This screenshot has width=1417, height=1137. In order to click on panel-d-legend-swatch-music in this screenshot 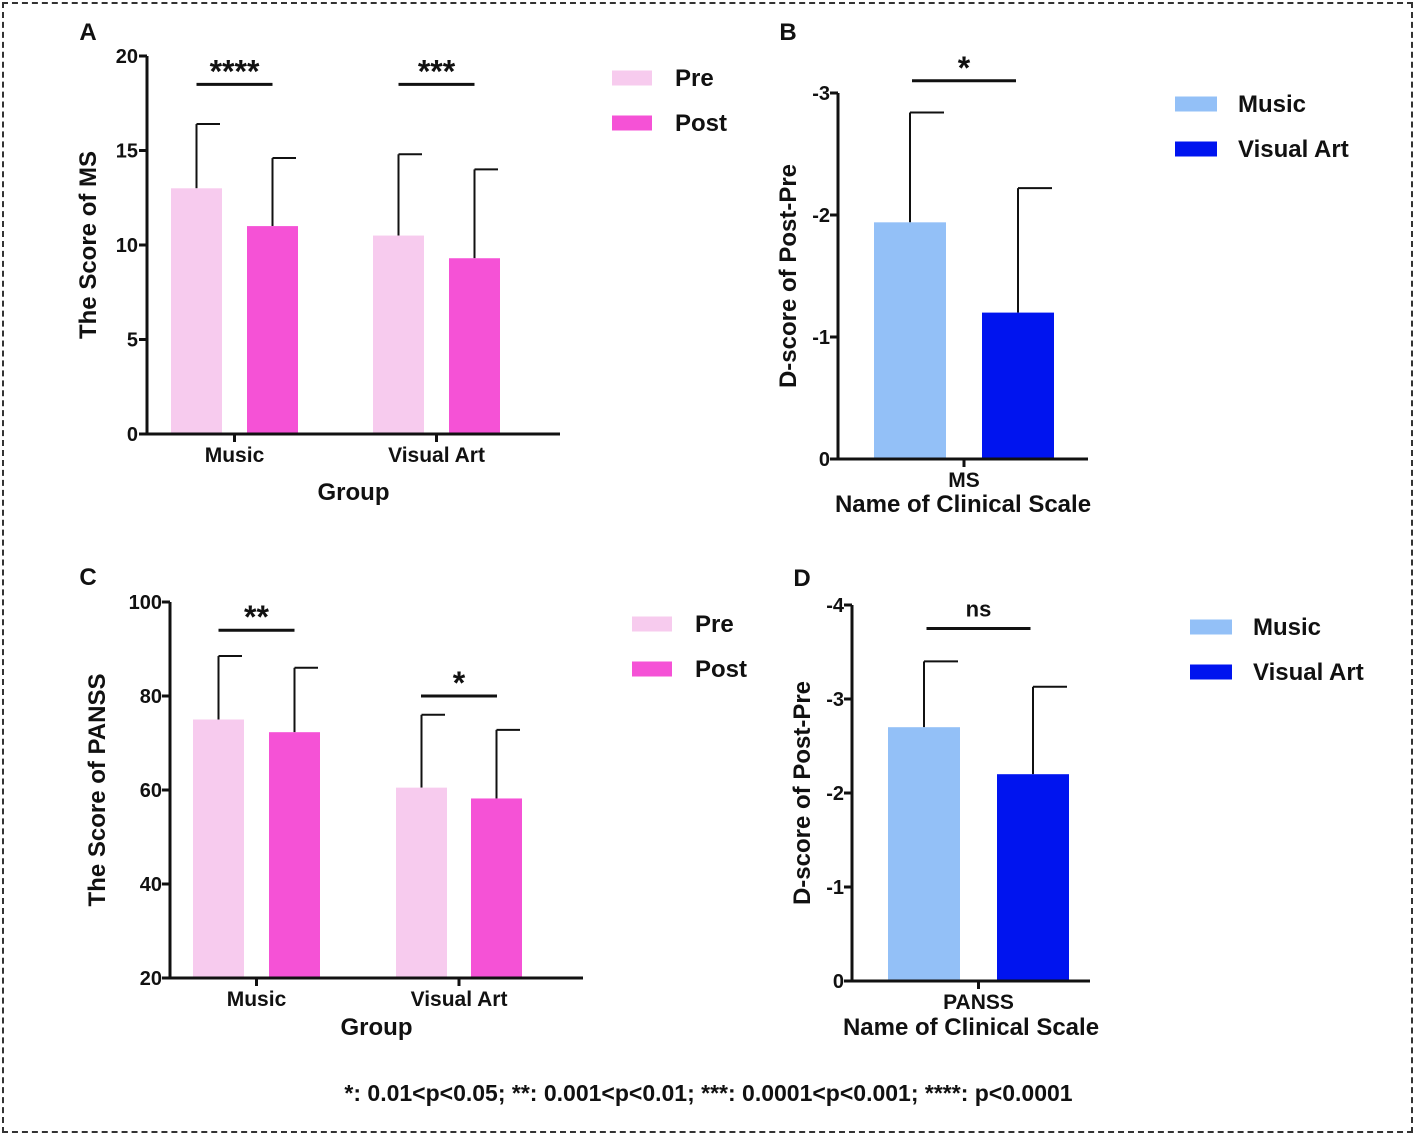, I will do `click(1211, 627)`.